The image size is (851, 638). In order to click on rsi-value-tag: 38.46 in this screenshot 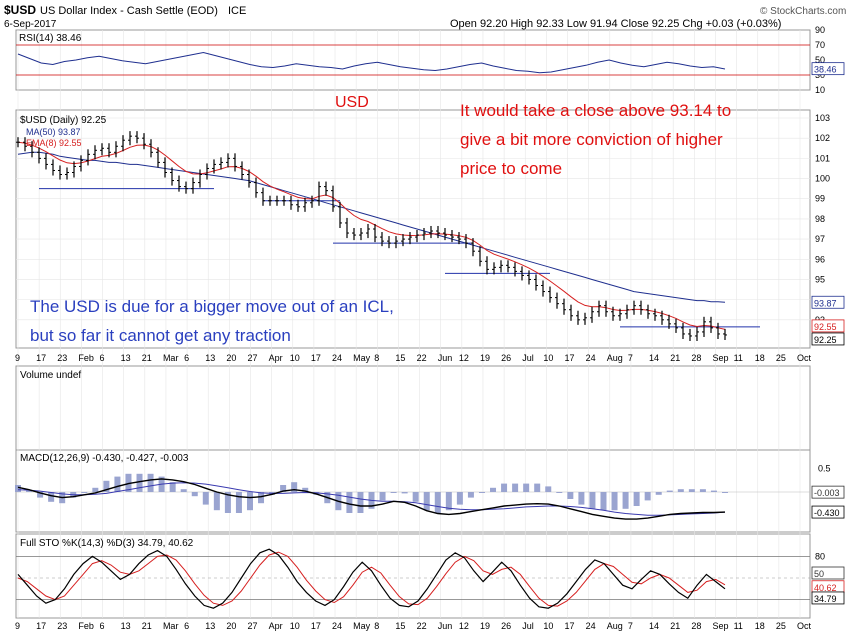, I will do `click(825, 70)`.